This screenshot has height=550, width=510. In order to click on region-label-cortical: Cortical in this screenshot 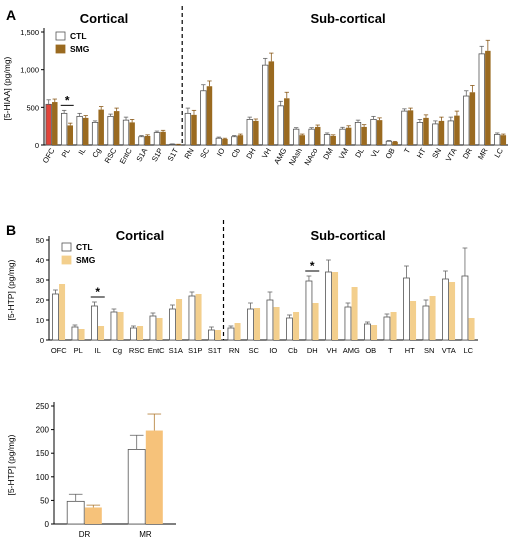, I will do `click(140, 235)`.